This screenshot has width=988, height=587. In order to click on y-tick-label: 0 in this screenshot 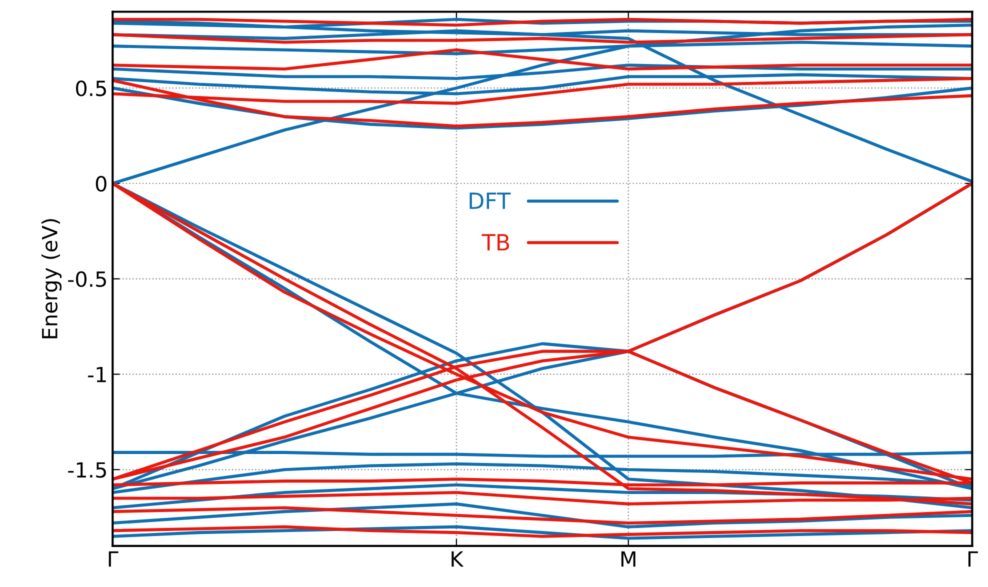, I will do `click(101, 184)`.